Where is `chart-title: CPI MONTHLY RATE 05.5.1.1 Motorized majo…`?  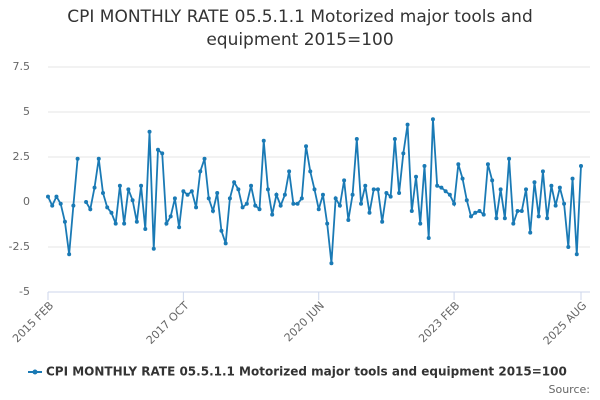
chart-title: CPI MONTHLY RATE 05.5.1.1 Motorized majo… is located at coordinates (300, 28).